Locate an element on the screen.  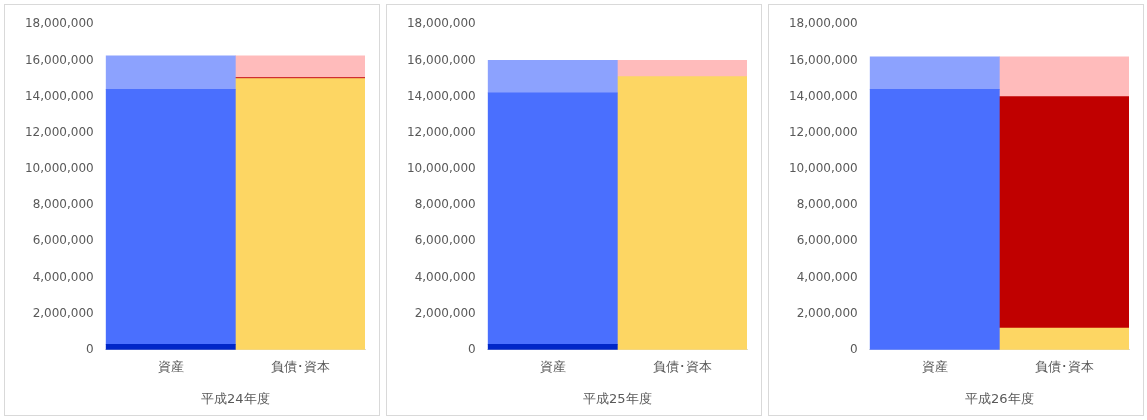
x-axis-title: 平成25年度 is located at coordinates (617, 398).